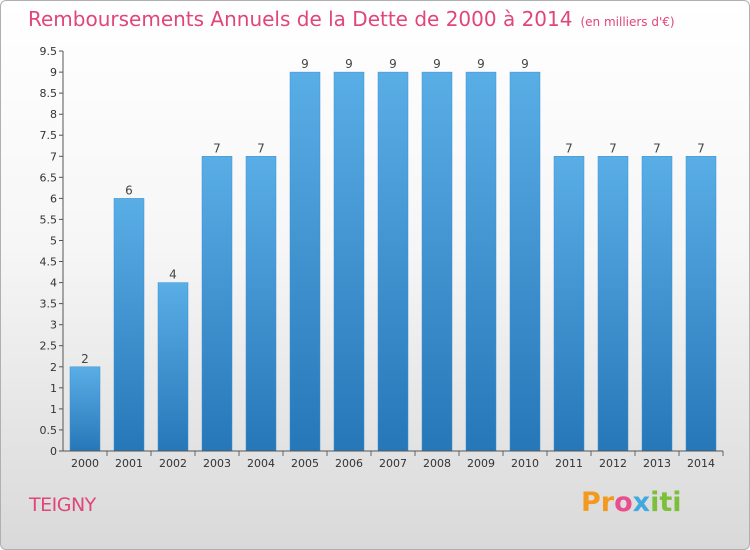  Describe the element at coordinates (393, 64) in the screenshot. I see `data-label-2007: 9` at that location.